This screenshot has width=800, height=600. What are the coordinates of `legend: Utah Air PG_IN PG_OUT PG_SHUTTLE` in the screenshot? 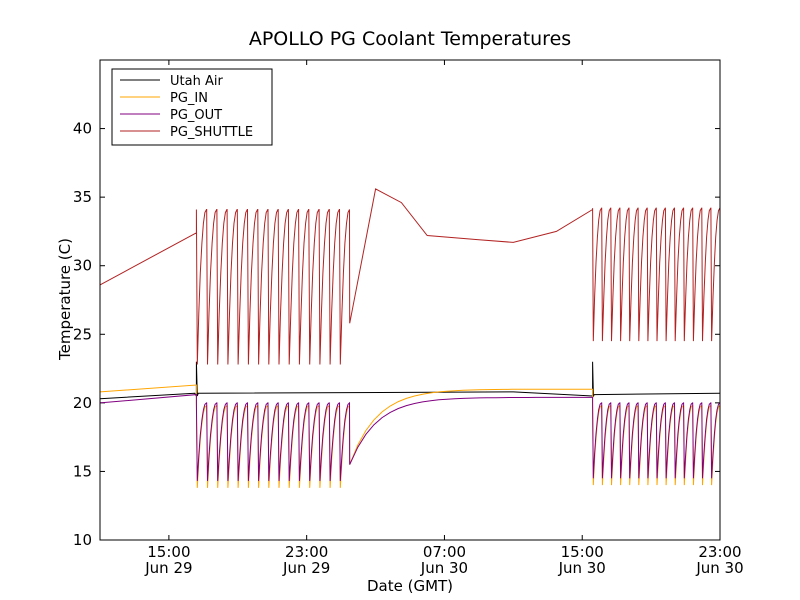 It's located at (192, 107).